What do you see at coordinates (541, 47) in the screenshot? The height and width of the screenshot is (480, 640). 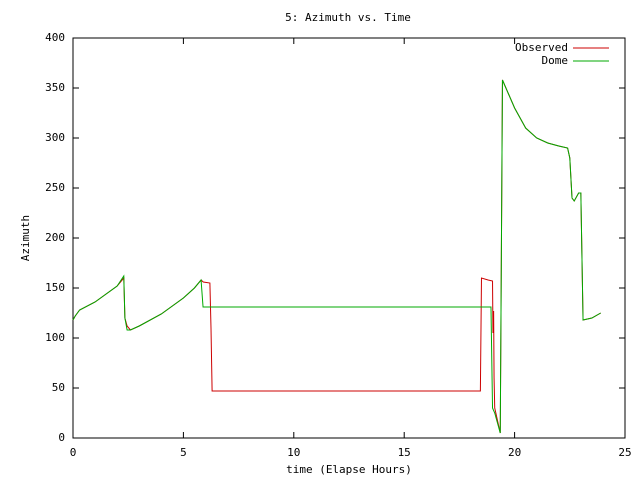 I see `legend-label: Observed` at bounding box center [541, 47].